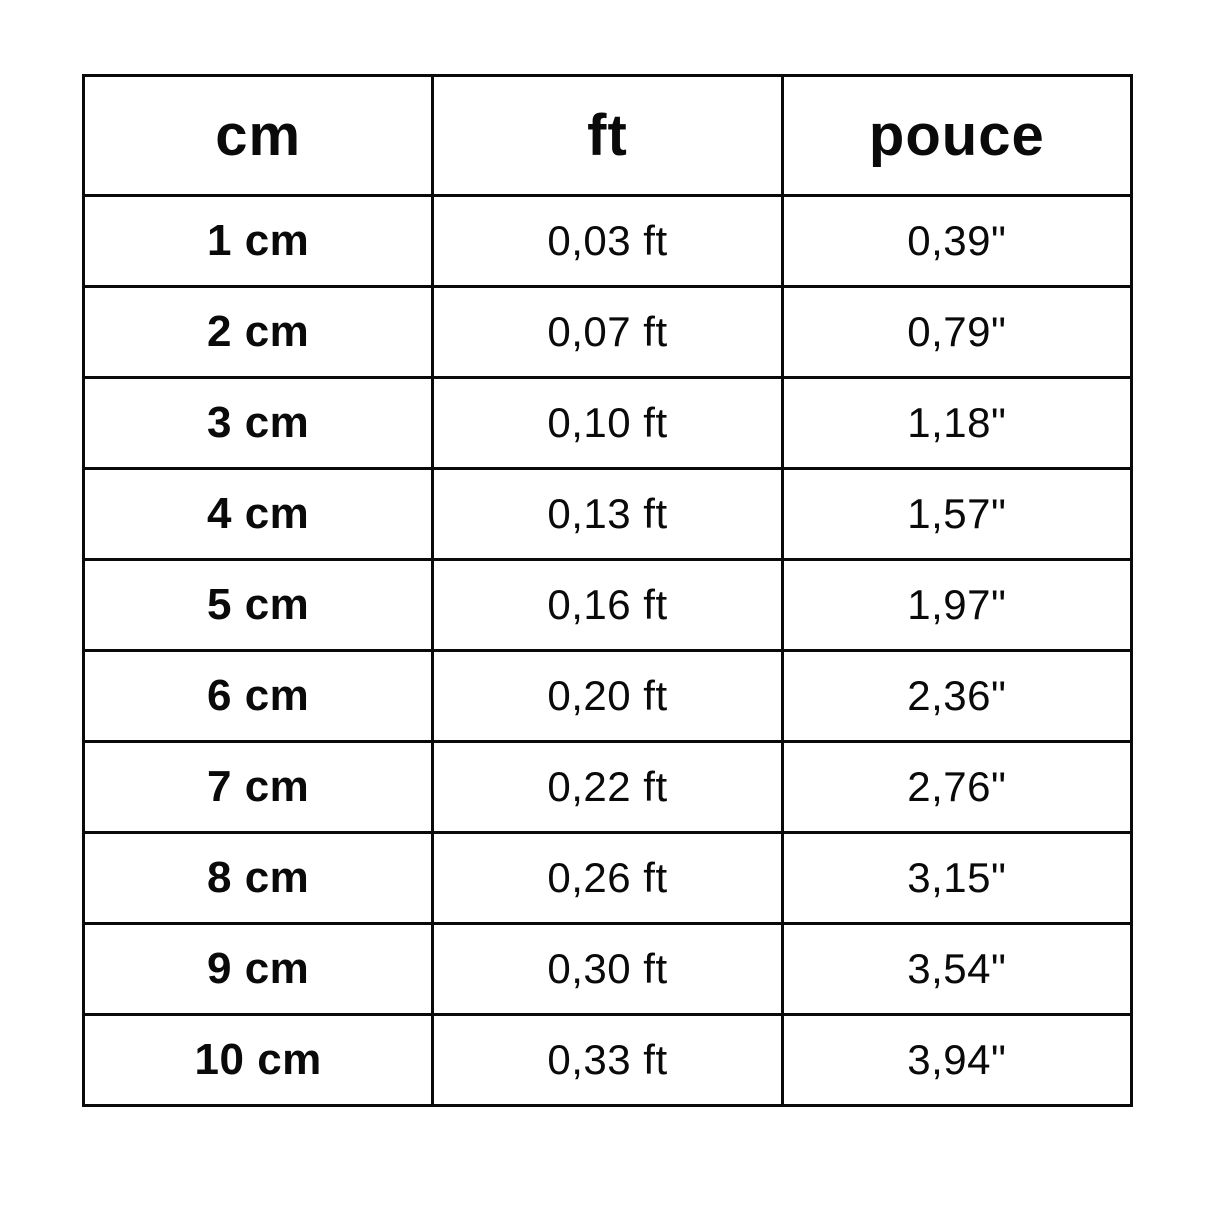 The width and height of the screenshot is (1214, 1214). Describe the element at coordinates (957, 135) in the screenshot. I see `header-cell-pouce: pouce` at that location.